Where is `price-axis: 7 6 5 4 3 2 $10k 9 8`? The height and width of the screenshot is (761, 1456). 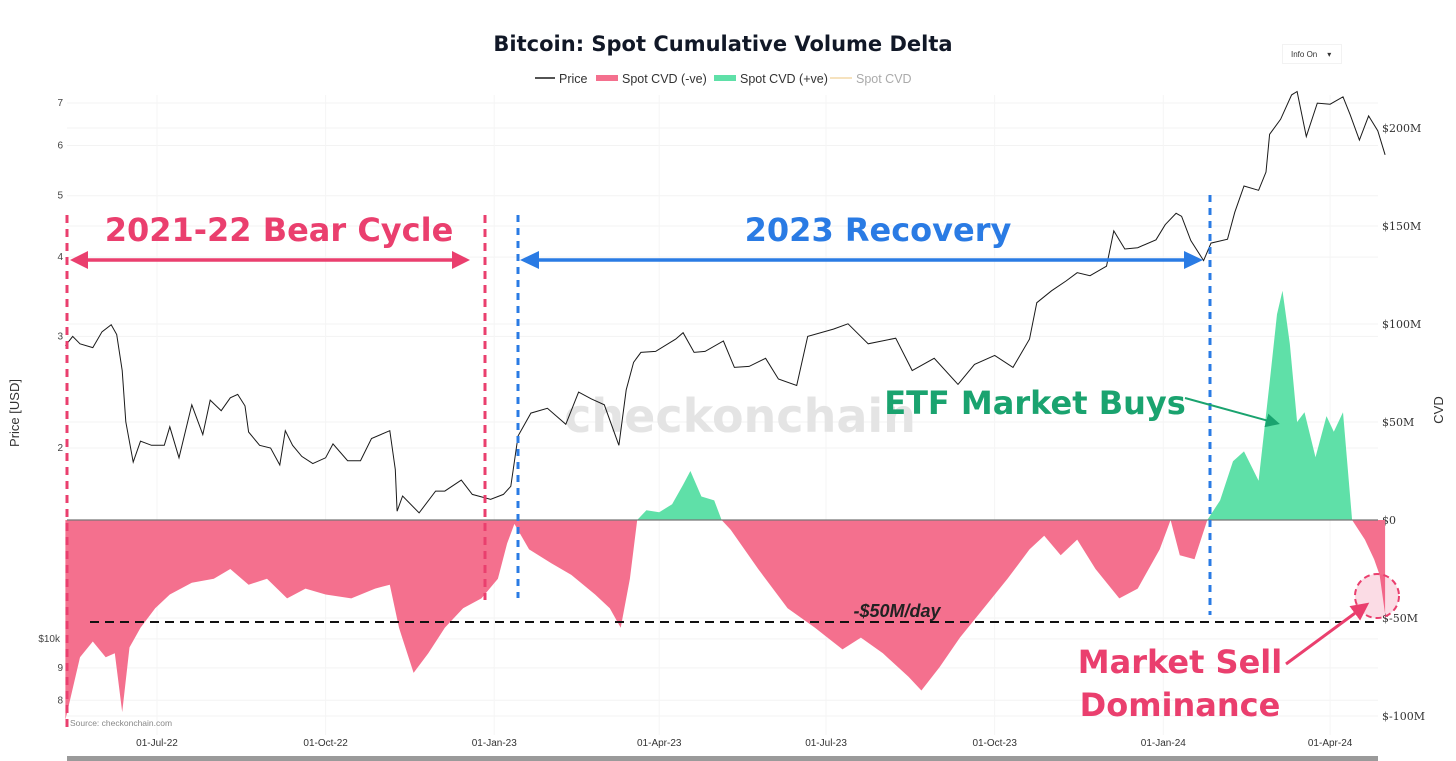 price-axis: 7 6 5 4 3 2 $10k 9 8 is located at coordinates (50, 402).